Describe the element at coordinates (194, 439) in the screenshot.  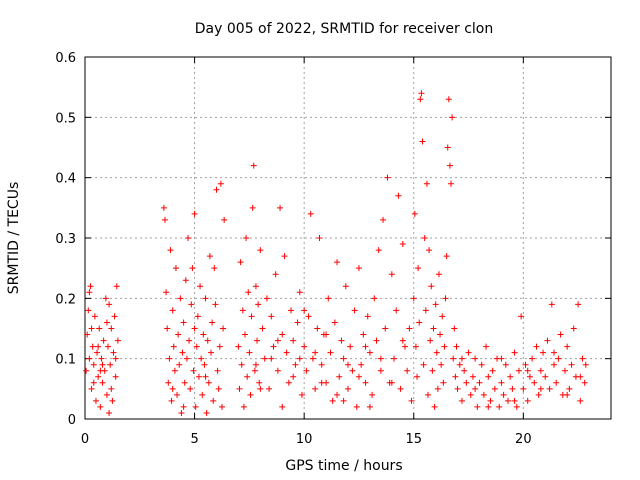
I see `x-tick-label: 5` at that location.